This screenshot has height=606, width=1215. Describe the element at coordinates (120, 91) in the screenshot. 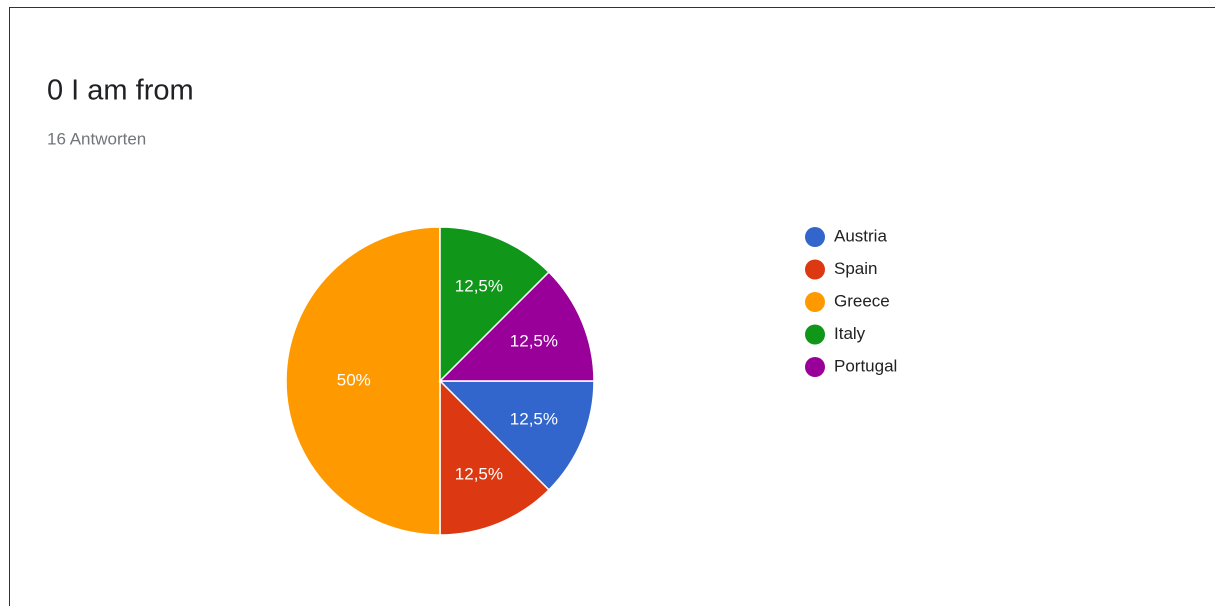

I see `chart-title: 0 I am from` at that location.